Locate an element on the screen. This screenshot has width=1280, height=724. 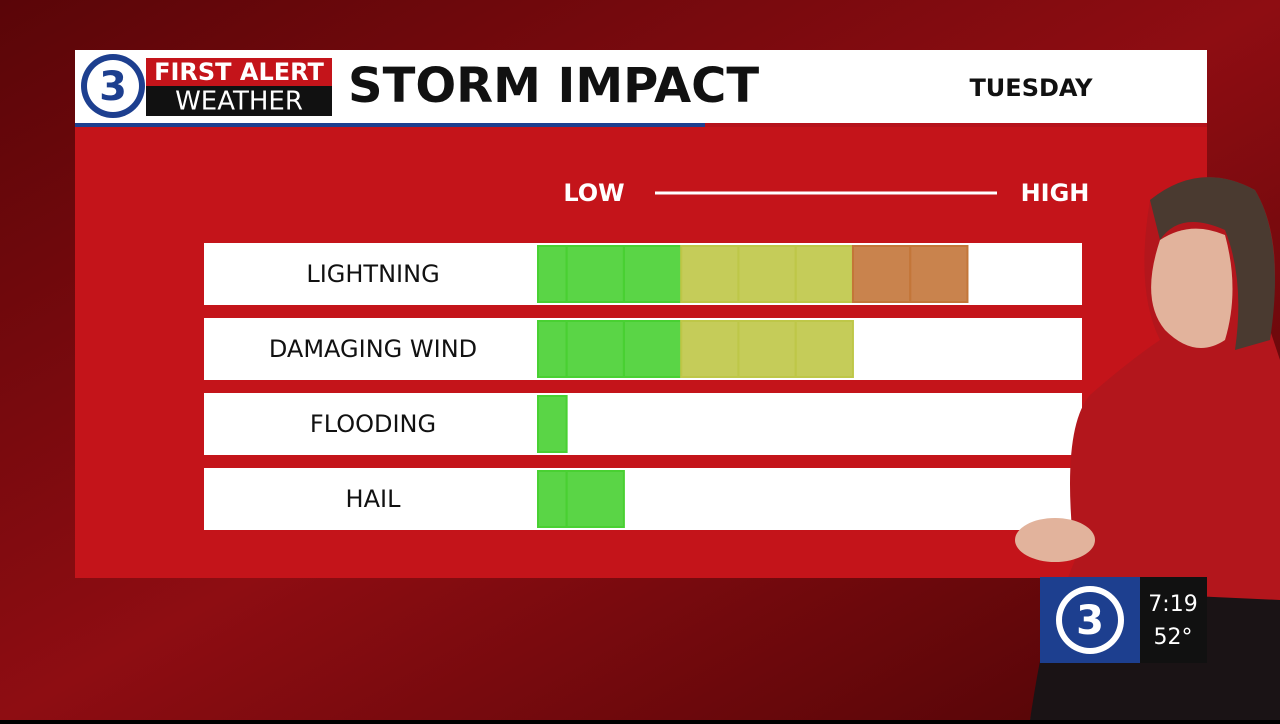
presenter-face is located at coordinates (1192, 288).